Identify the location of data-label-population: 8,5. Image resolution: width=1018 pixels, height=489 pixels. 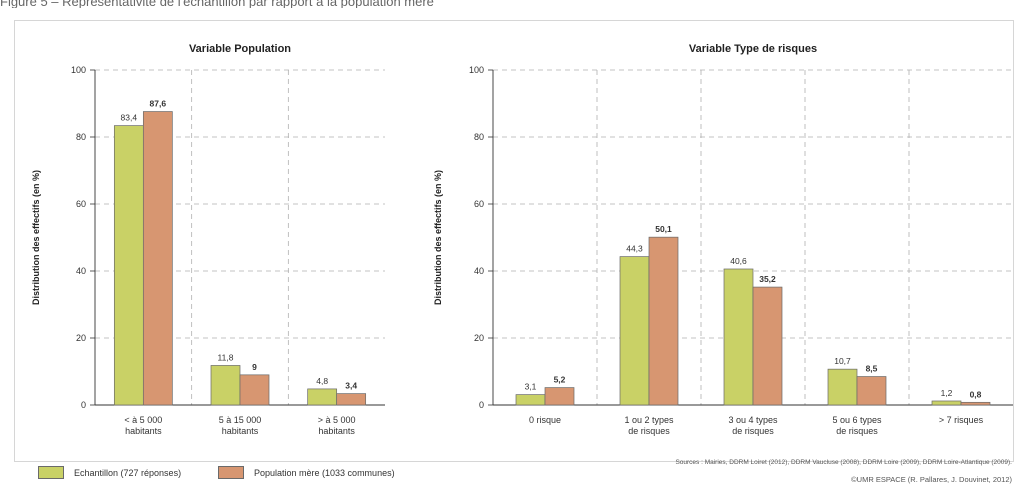
(872, 369).